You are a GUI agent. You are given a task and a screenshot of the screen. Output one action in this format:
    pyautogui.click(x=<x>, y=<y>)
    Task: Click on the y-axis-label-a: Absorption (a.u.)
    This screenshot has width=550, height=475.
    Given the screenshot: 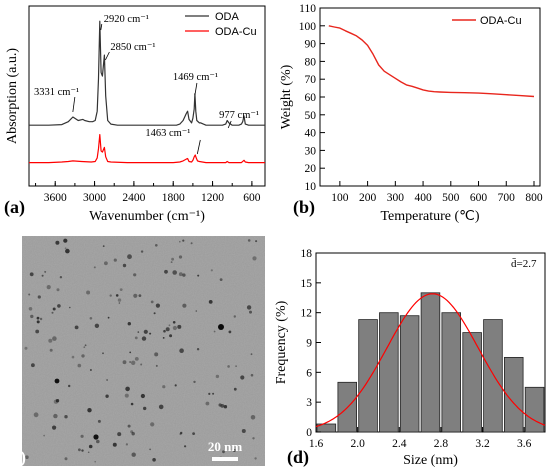 What is the action you would take?
    pyautogui.click(x=12, y=96)
    